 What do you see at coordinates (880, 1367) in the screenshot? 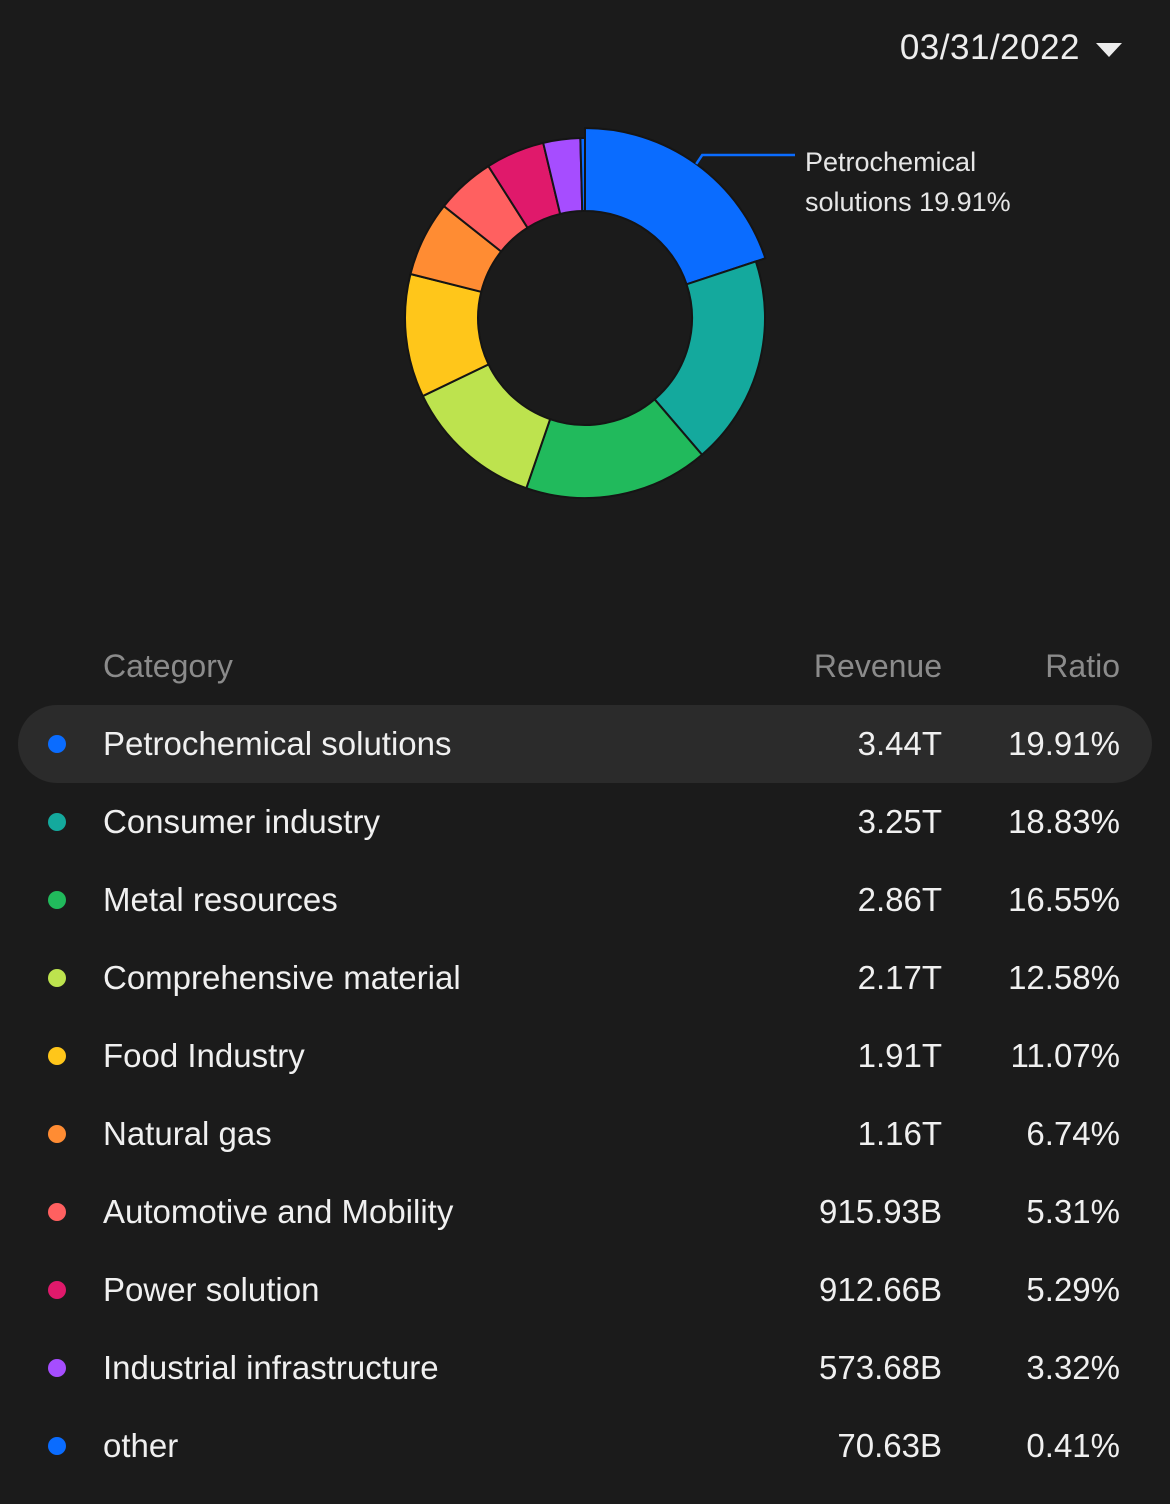
I see `row-revenue: 573.68B` at bounding box center [880, 1367].